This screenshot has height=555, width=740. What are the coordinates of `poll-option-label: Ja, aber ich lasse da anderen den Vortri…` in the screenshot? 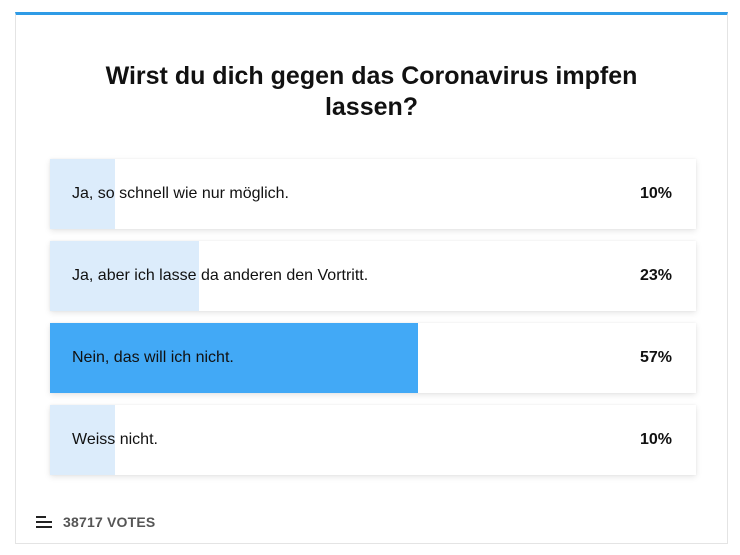 It's located at (220, 275).